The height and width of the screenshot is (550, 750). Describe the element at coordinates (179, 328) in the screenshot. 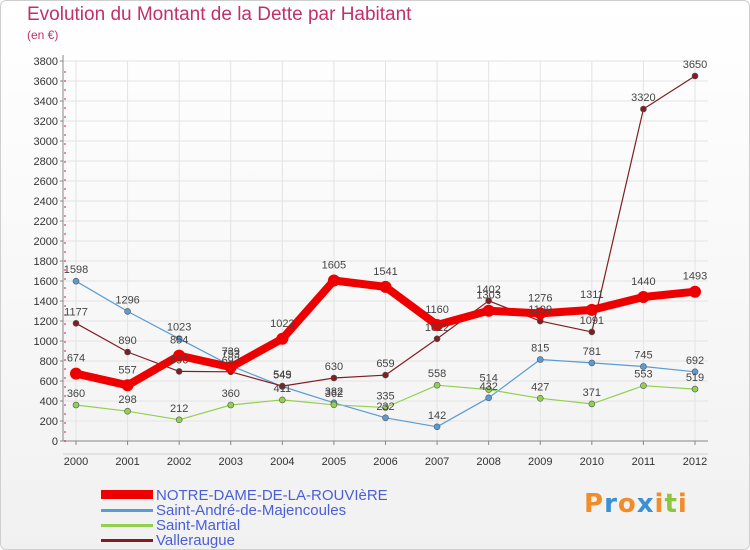

I see `series-saint-andre-de-majencoules-label: 1023` at that location.